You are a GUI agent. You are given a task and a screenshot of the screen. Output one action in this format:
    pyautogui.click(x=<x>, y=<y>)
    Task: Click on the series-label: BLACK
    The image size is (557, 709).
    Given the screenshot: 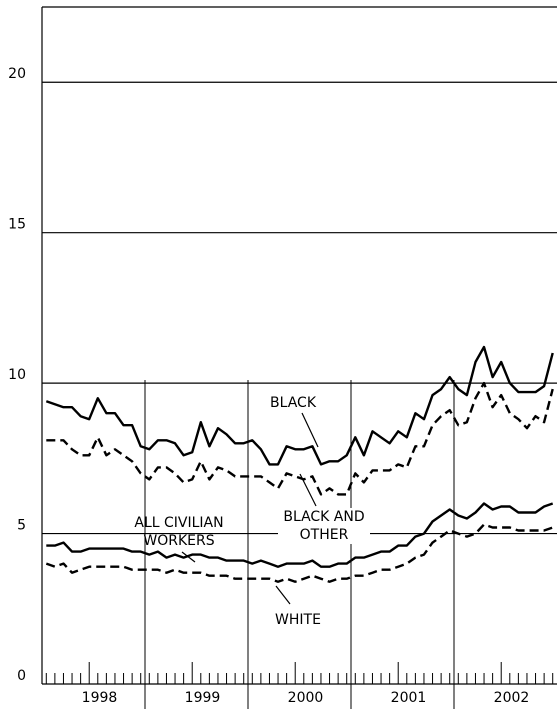 What is the action you would take?
    pyautogui.click(x=293, y=403)
    